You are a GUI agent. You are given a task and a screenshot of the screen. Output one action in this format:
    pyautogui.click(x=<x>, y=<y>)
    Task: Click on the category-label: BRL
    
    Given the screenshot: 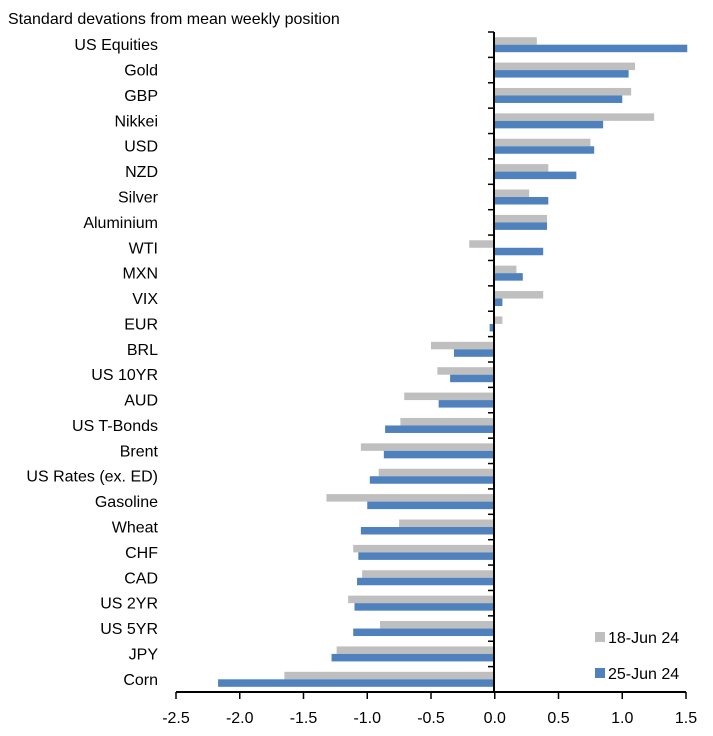 What is the action you would take?
    pyautogui.click(x=142, y=350)
    